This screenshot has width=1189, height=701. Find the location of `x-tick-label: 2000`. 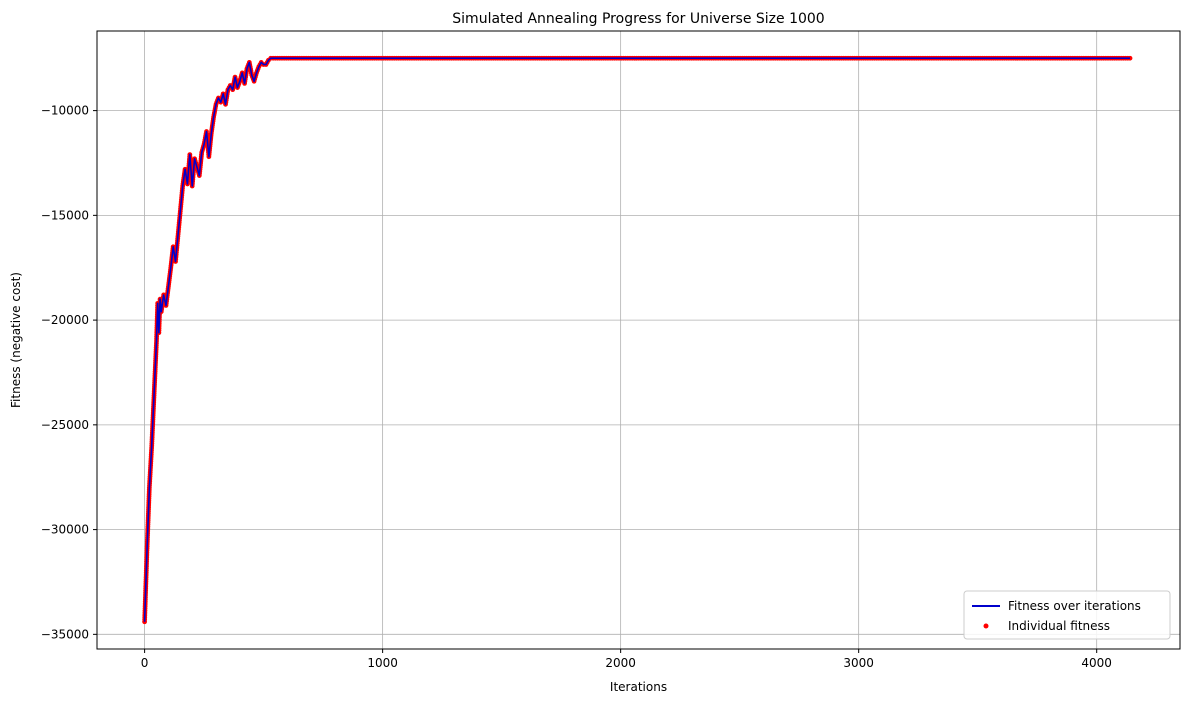

x-tick-label: 2000 is located at coordinates (620, 663).